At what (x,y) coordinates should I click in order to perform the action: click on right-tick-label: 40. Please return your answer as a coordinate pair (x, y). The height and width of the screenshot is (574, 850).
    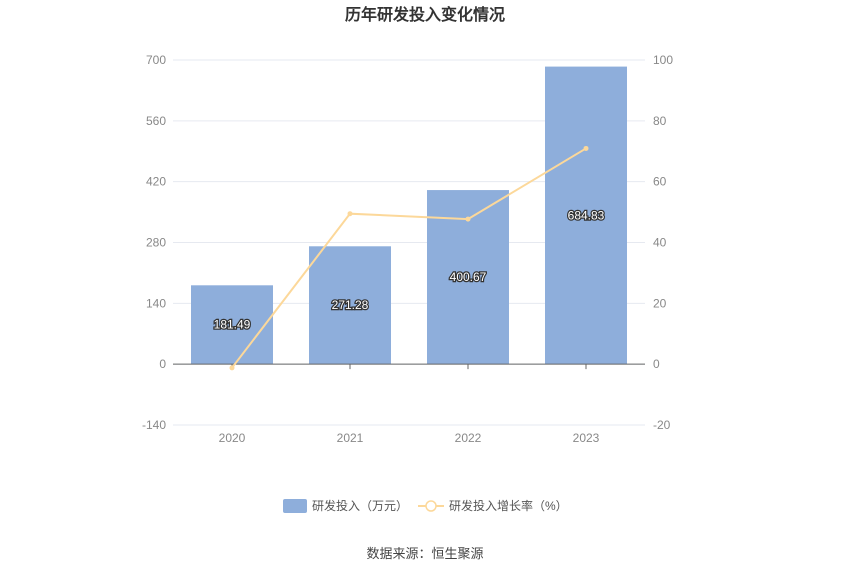
    Looking at the image, I should click on (660, 243).